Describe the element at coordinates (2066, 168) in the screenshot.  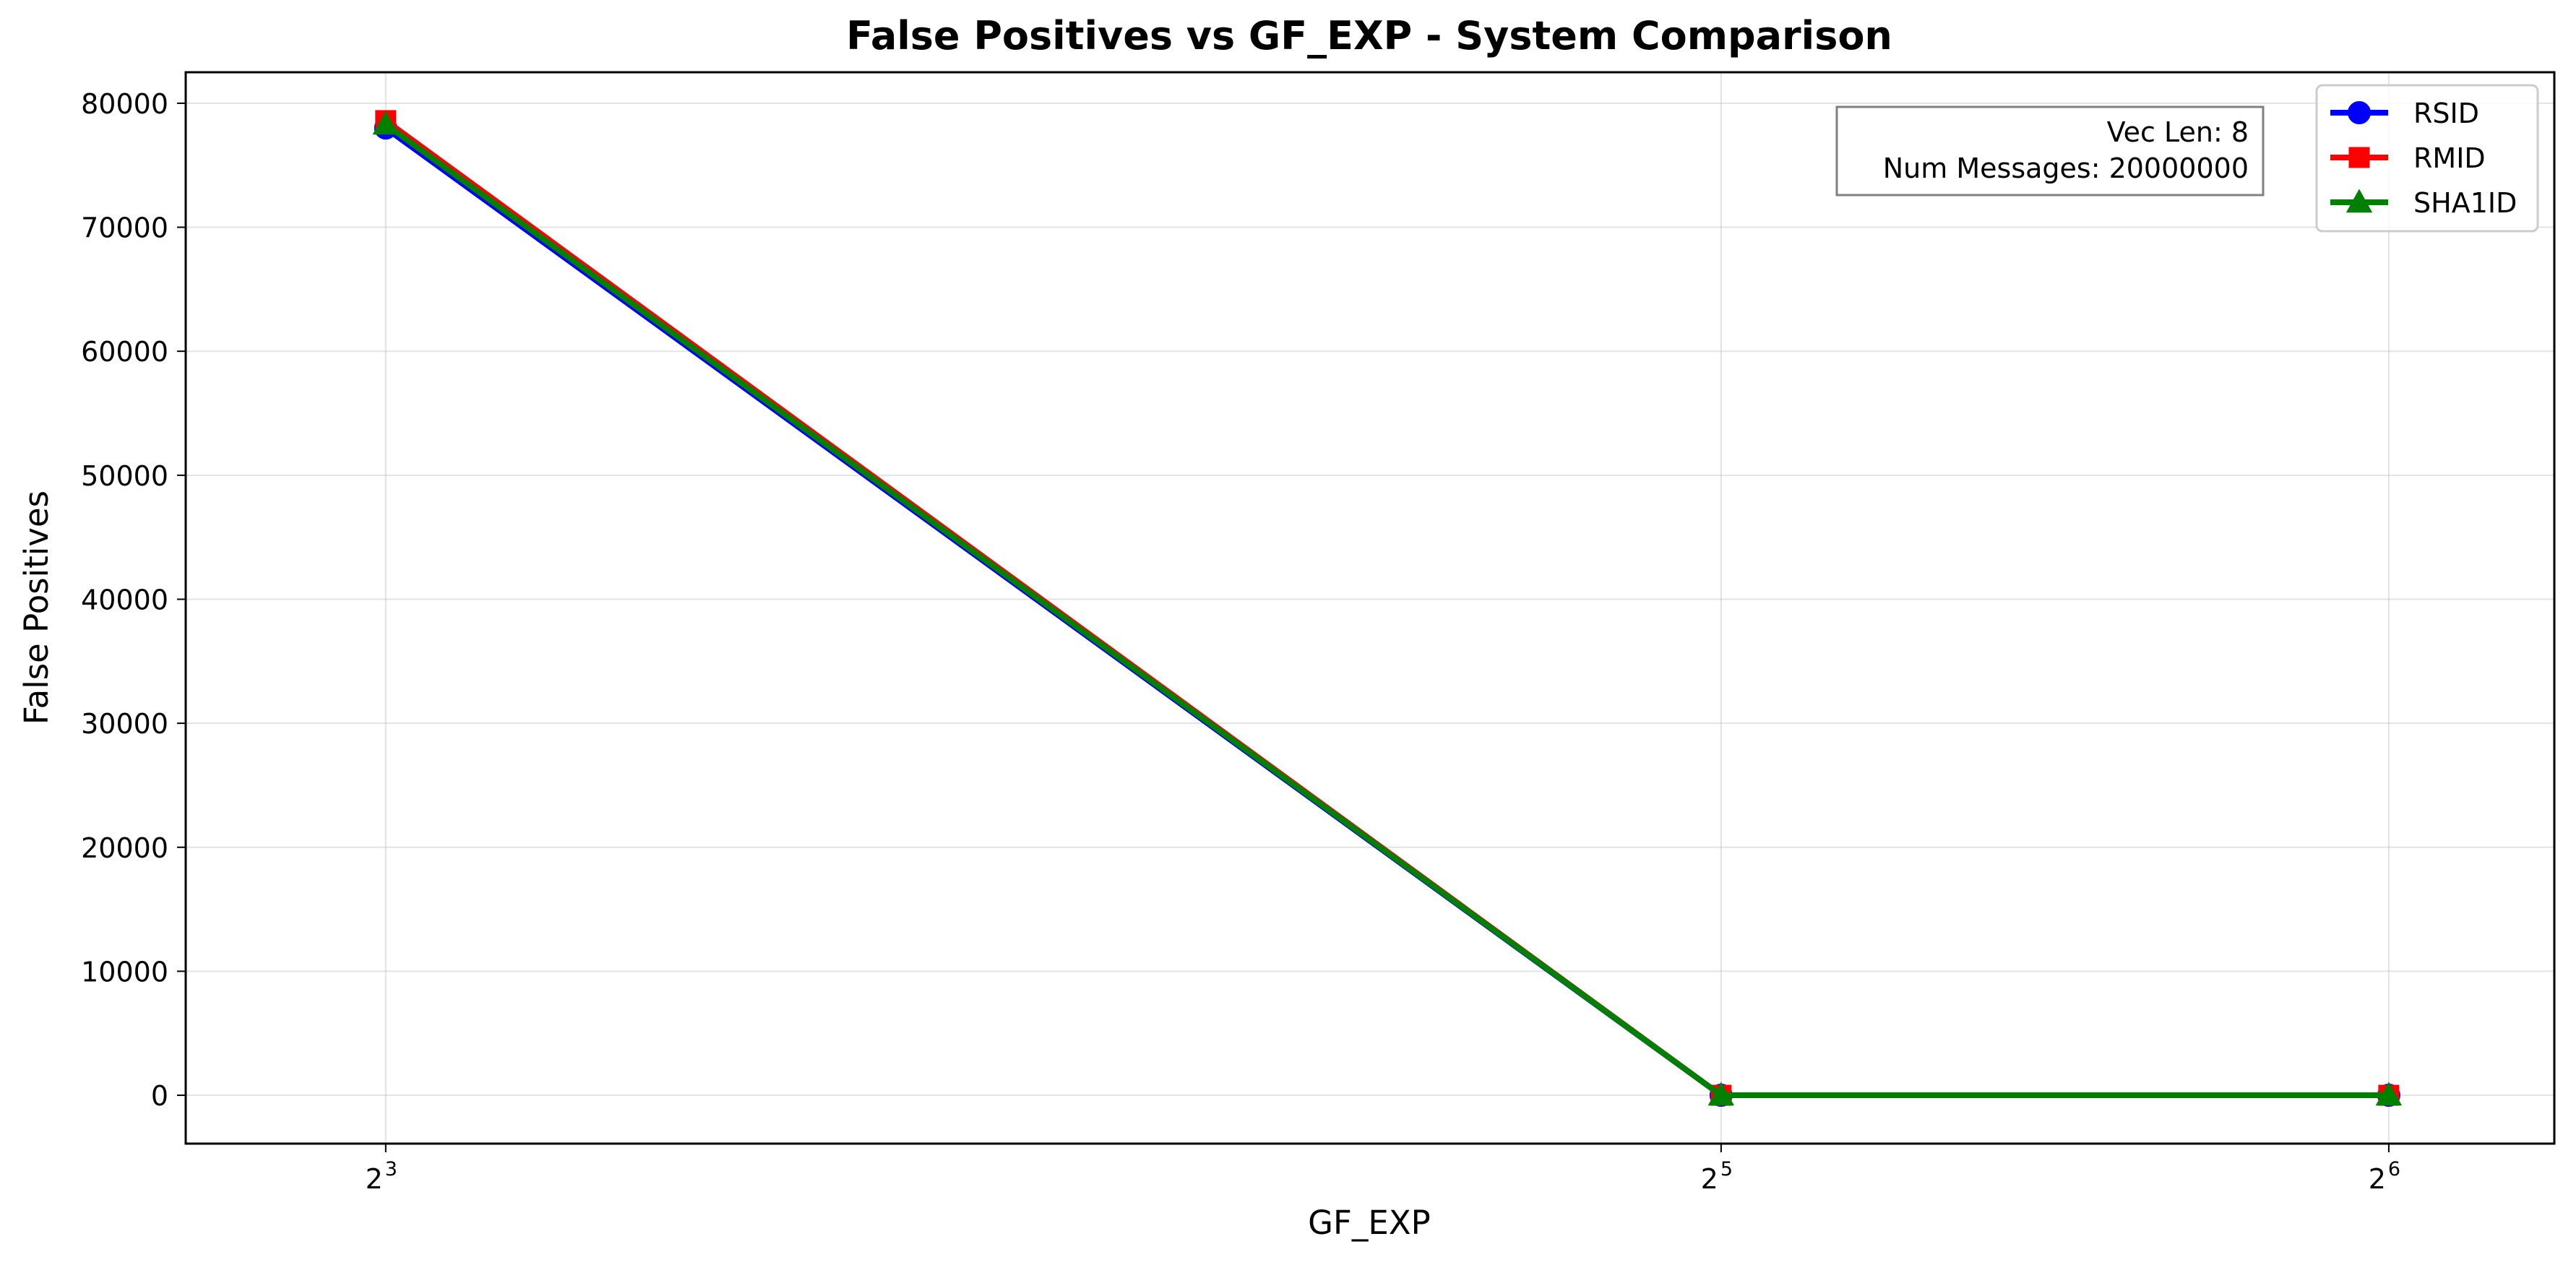
I see `annotation-num-messages: Num Messages: 20000000` at that location.